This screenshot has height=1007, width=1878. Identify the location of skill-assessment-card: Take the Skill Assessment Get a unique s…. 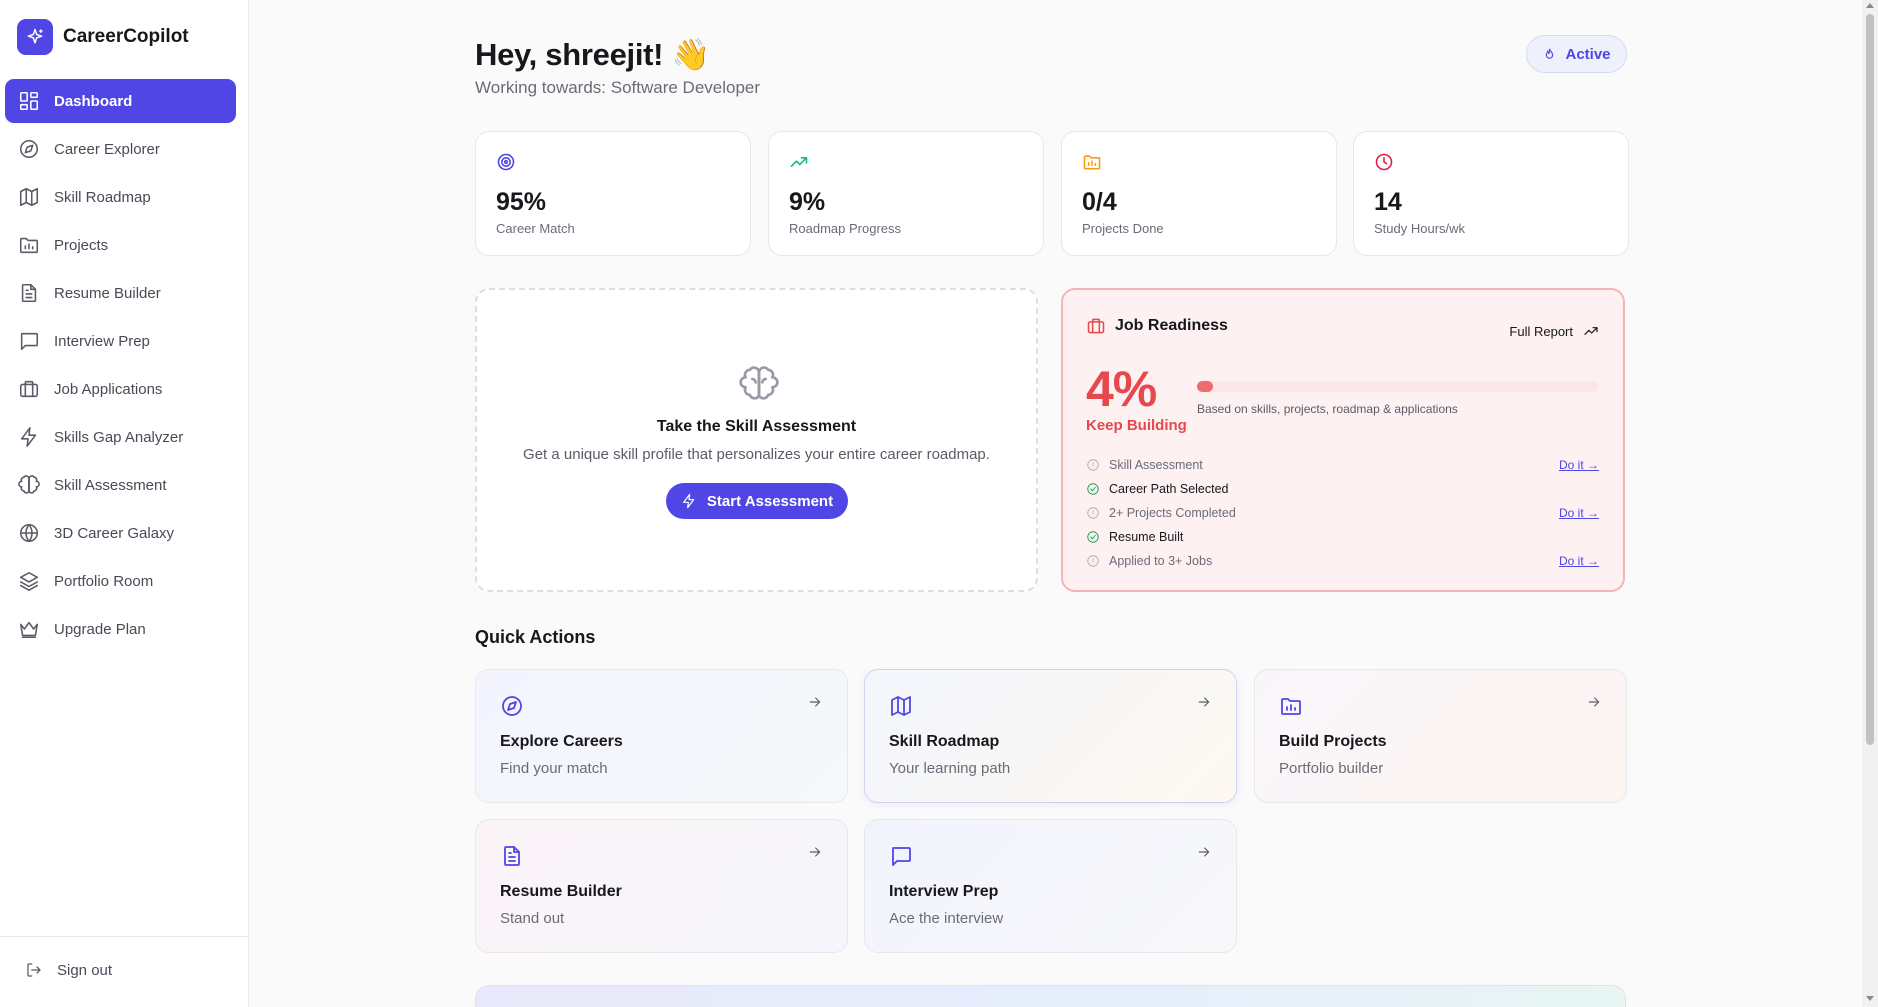
(756, 440).